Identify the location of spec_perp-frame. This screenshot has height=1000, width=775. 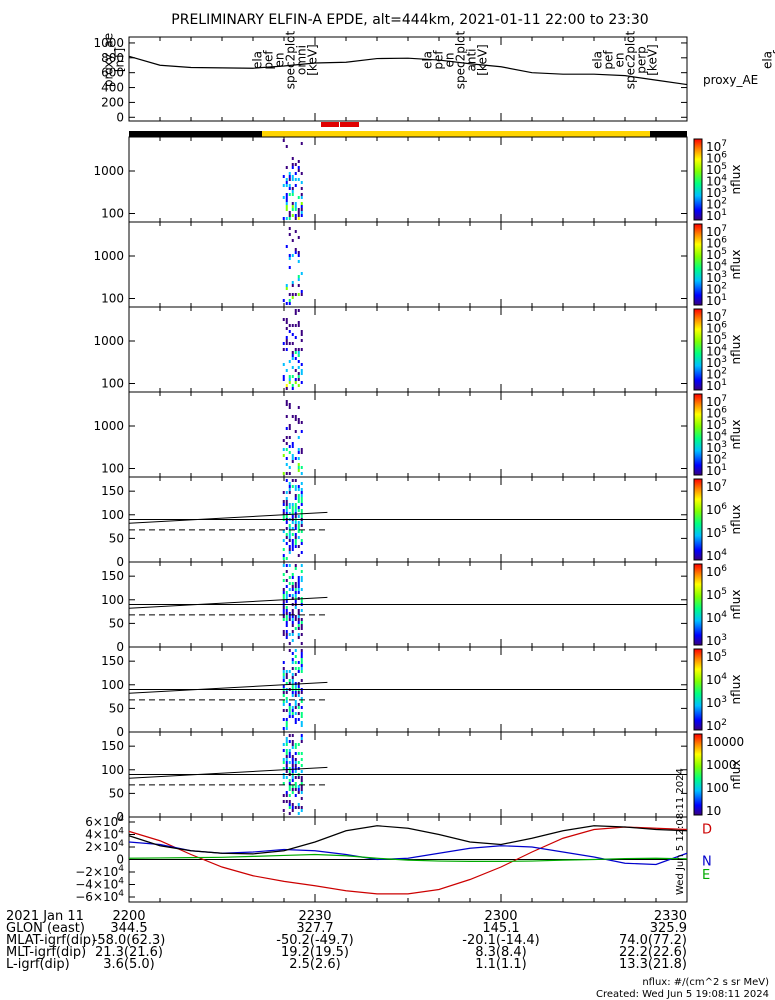
(408, 349).